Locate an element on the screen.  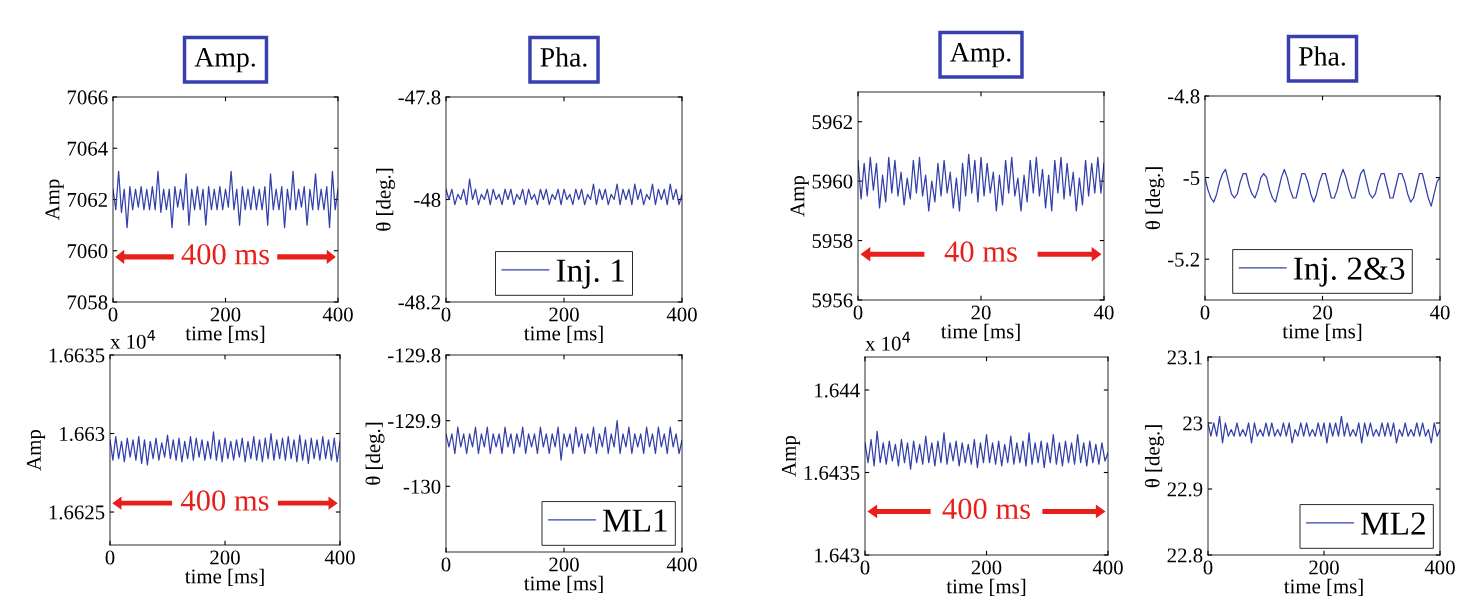
y-tick-label: 1.644 is located at coordinates (837, 390).